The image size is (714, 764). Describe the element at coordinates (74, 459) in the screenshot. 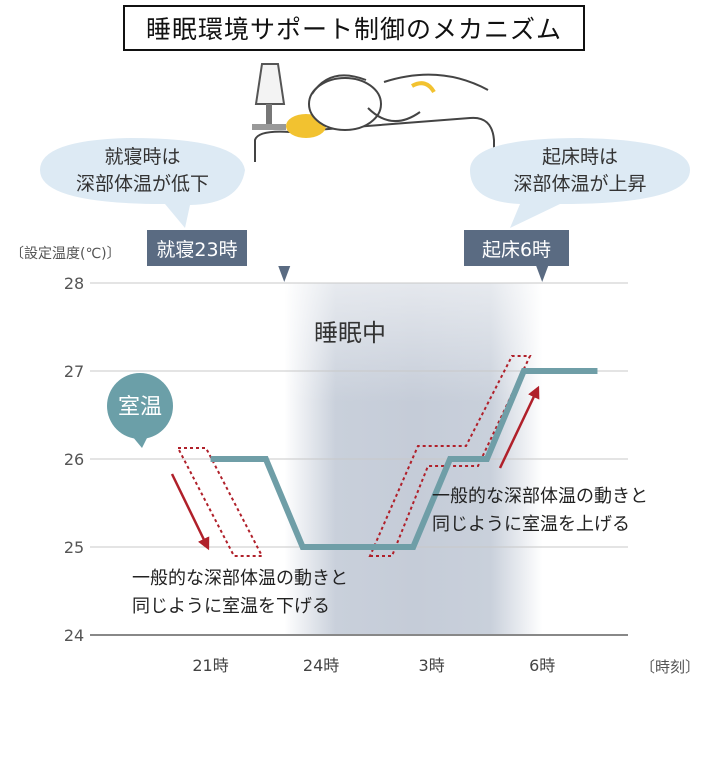

I see `y-tick-label-26: 26` at that location.